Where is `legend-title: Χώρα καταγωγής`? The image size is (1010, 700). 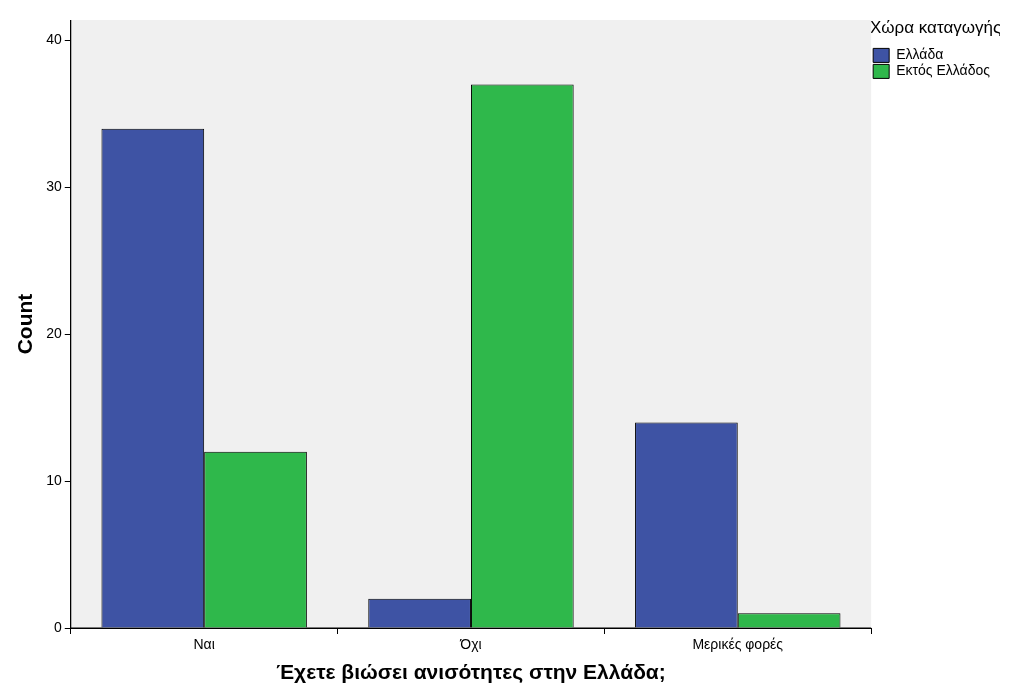 legend-title: Χώρα καταγωγής is located at coordinates (935, 28).